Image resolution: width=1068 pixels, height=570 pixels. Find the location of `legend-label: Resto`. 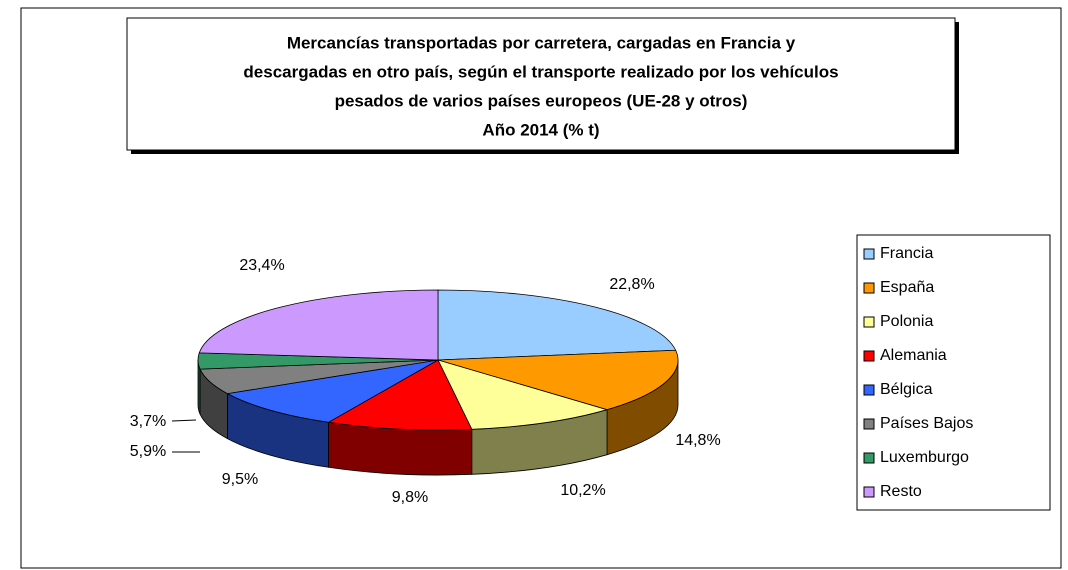

legend-label: Resto is located at coordinates (901, 491).